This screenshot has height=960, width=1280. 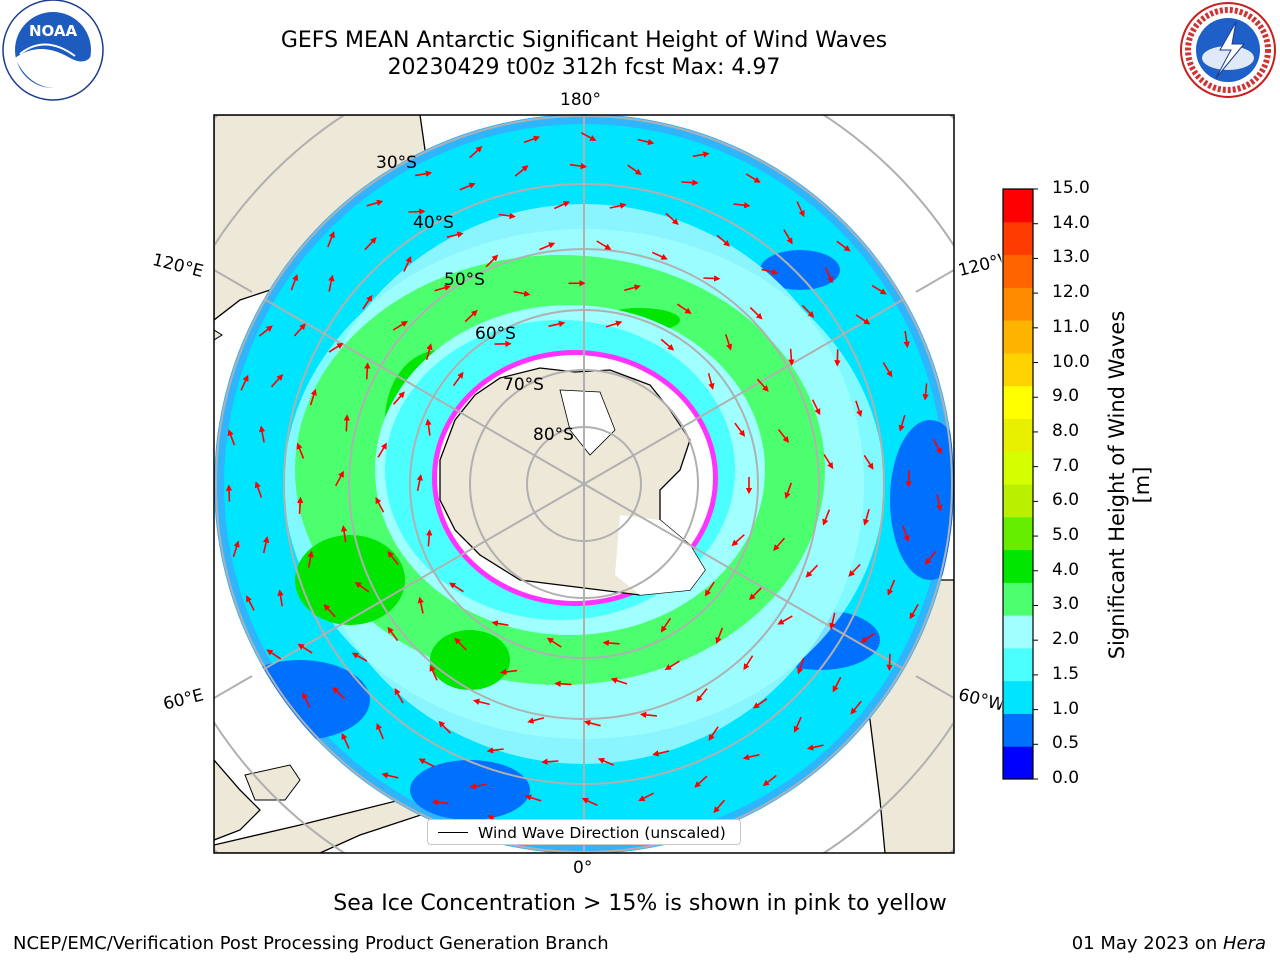 I want to click on colorbar-frame, so click(x=1018, y=484).